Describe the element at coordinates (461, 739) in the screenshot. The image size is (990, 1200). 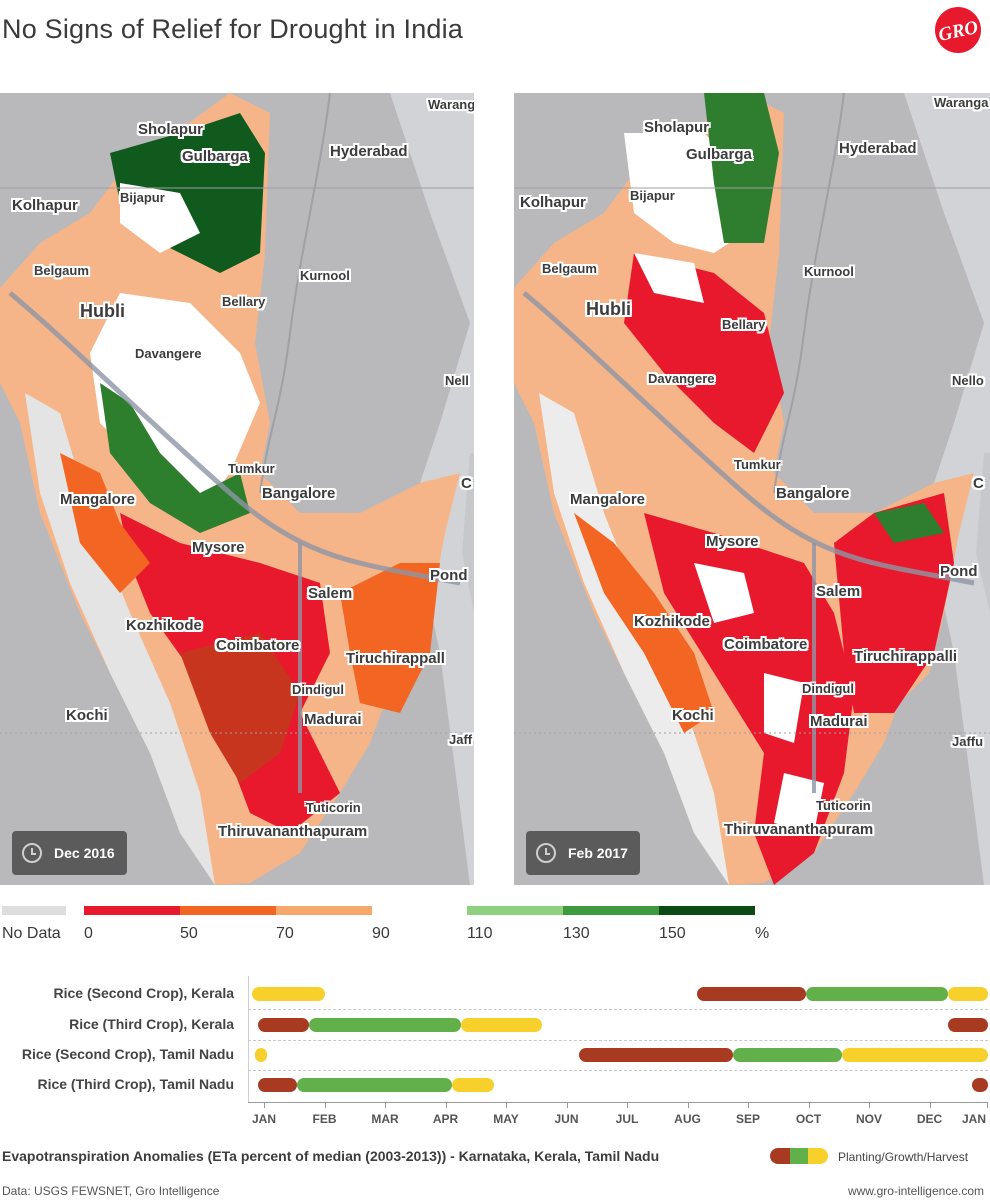
I see `city-jaffna: Jaff` at that location.